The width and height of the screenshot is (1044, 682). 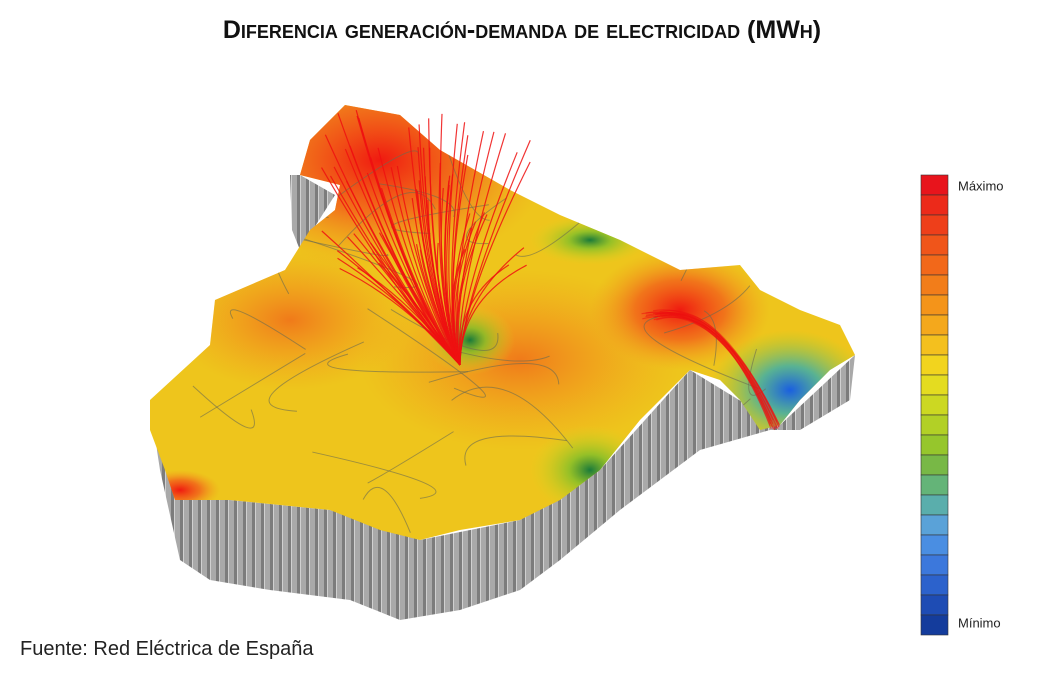 I want to click on source: Fuente: Red Eléctrica de España, so click(x=167, y=649).